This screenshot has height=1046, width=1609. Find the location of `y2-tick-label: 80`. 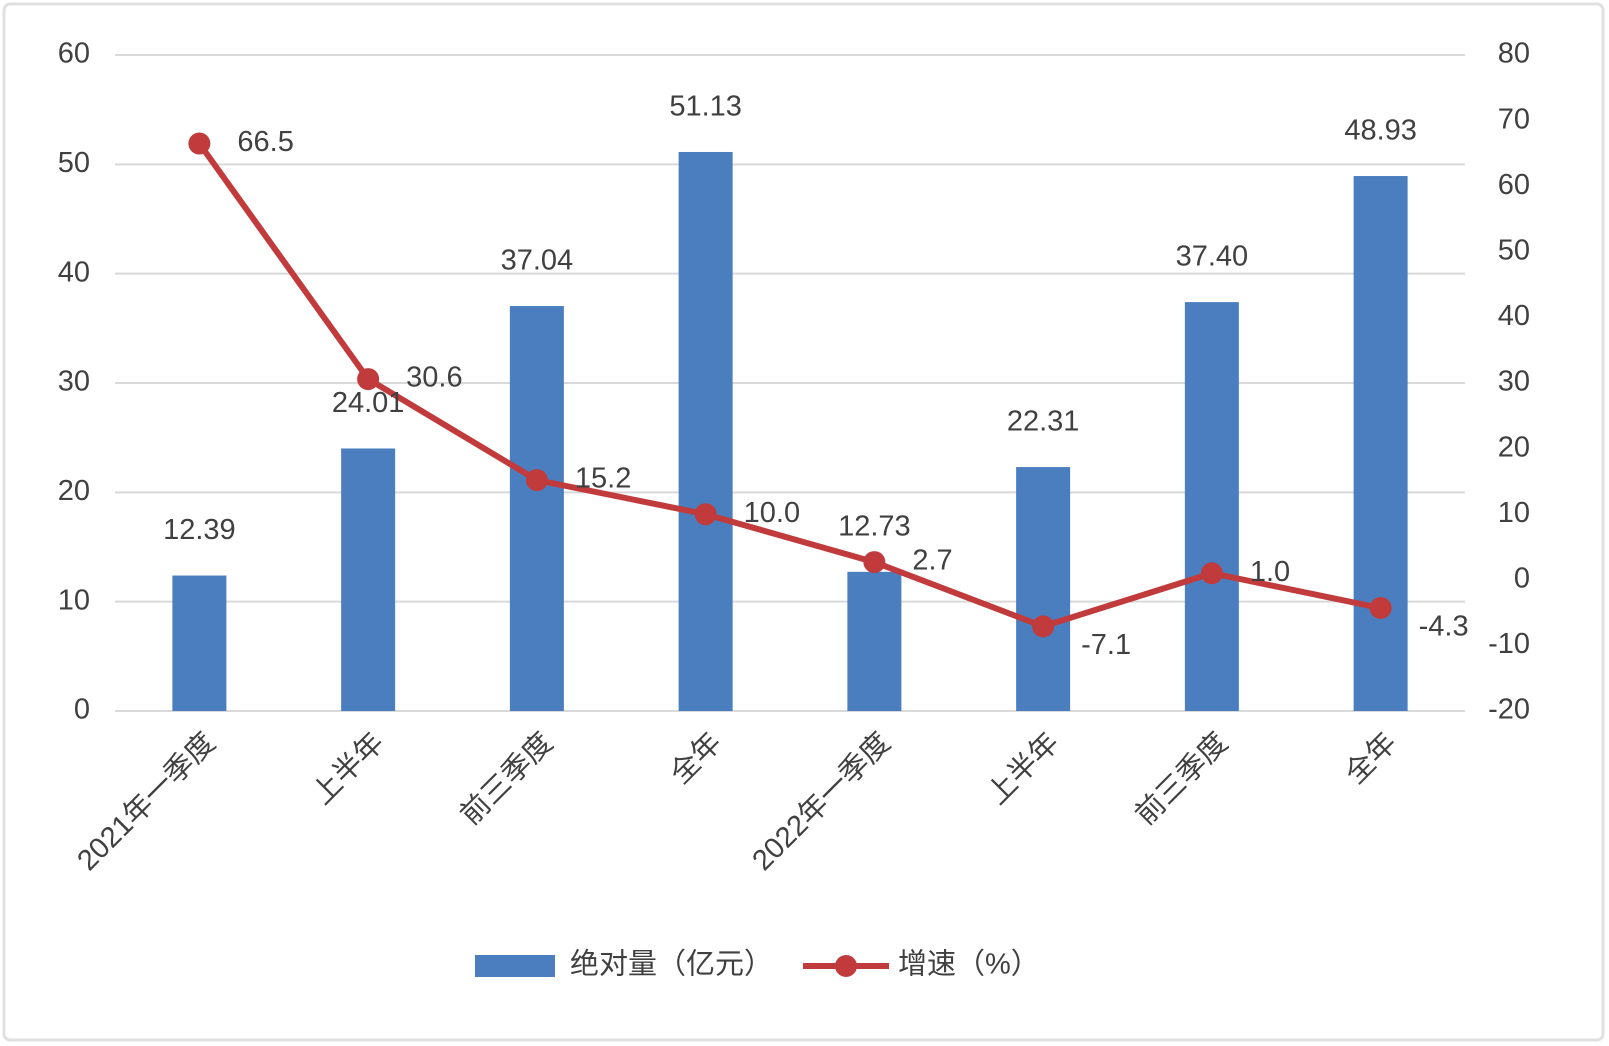

y2-tick-label: 80 is located at coordinates (1514, 54).